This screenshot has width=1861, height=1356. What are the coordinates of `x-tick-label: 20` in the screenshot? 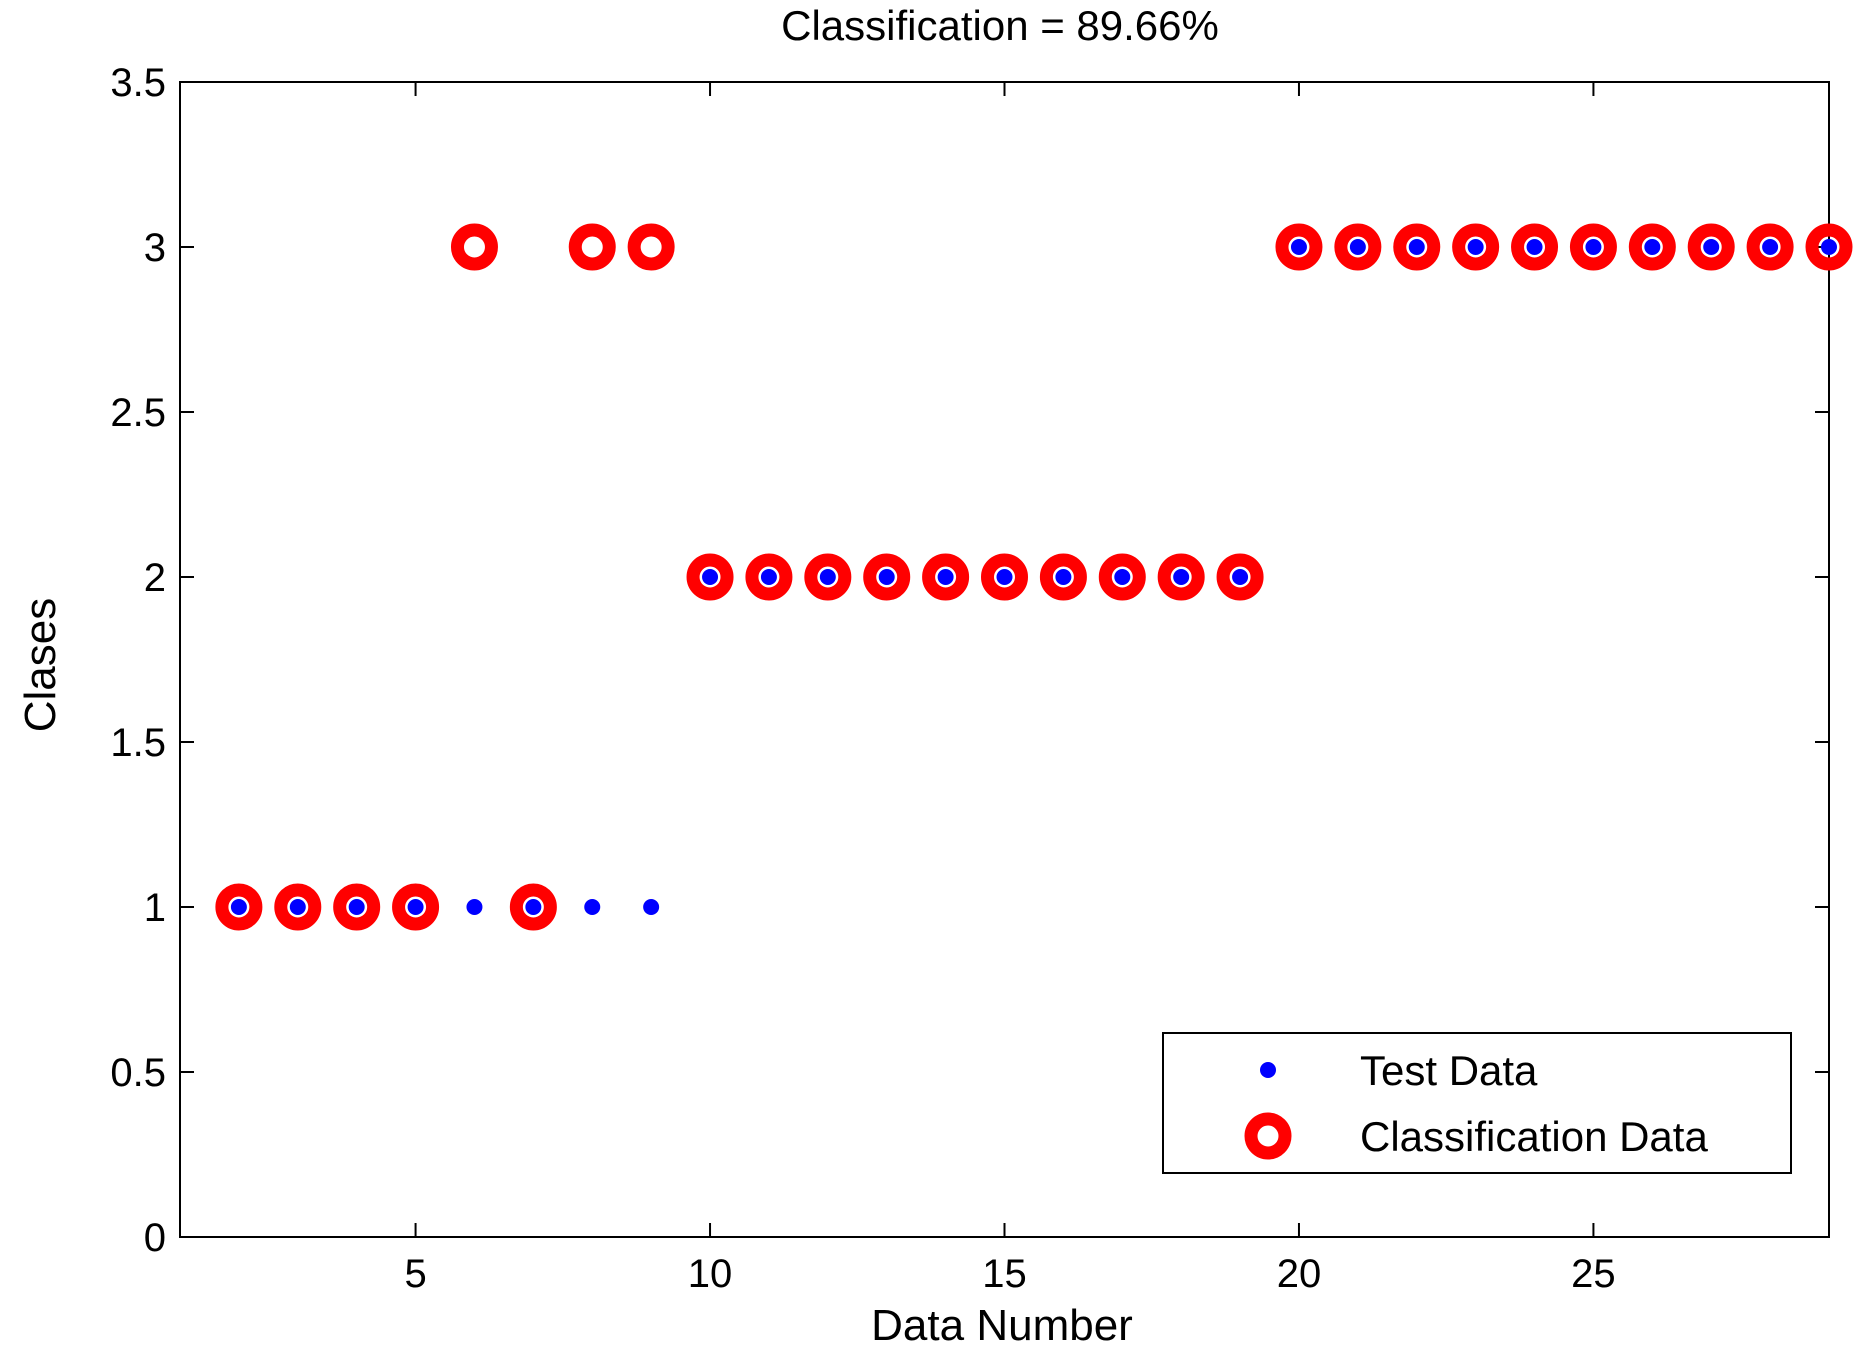 It's located at (1299, 1274).